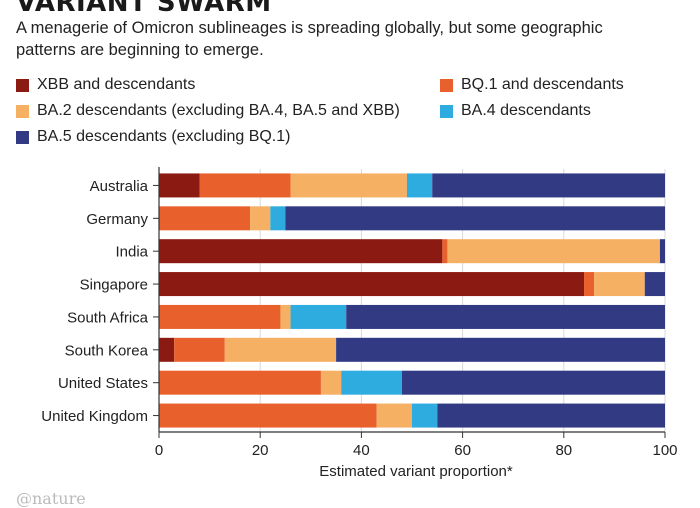  What do you see at coordinates (416, 471) in the screenshot?
I see `x-axis-title: Estimated variant proportion*` at bounding box center [416, 471].